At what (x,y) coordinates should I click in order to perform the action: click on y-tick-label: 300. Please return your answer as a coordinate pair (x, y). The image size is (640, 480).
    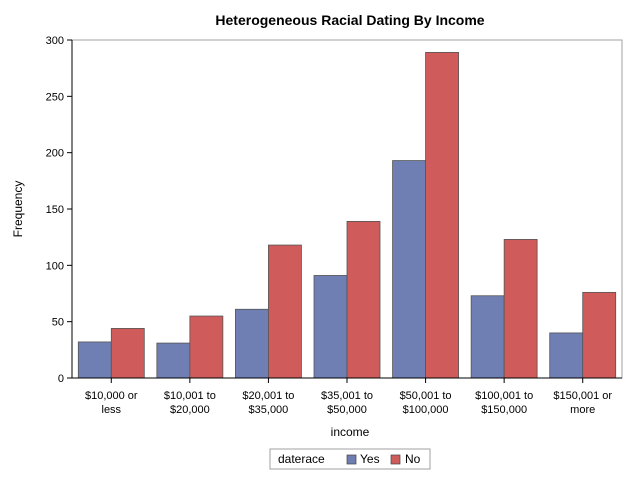
    Looking at the image, I should click on (55, 41).